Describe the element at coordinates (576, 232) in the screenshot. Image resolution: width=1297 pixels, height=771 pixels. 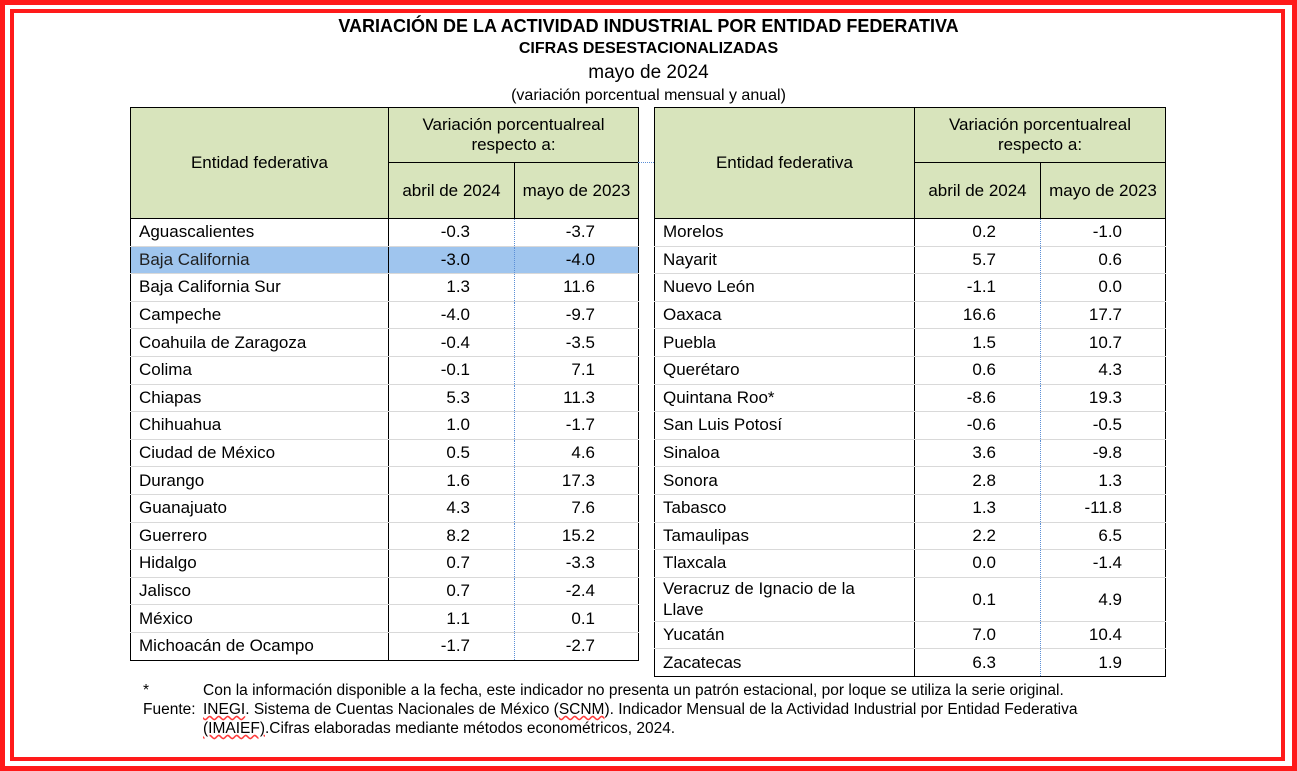
I see `mayo-2023-cell: -3.7` at that location.